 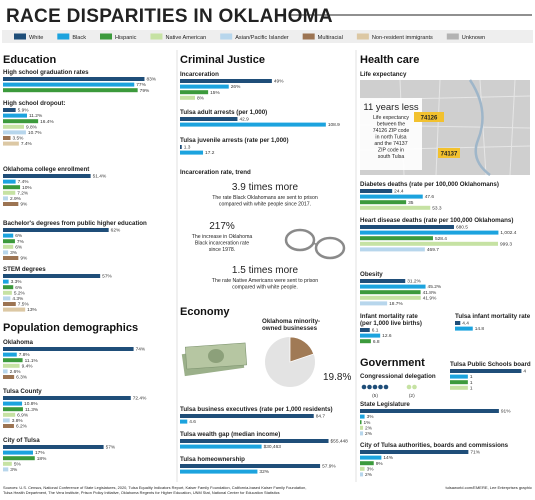 I want to click on value-label: 10%, so click(x=27, y=188).